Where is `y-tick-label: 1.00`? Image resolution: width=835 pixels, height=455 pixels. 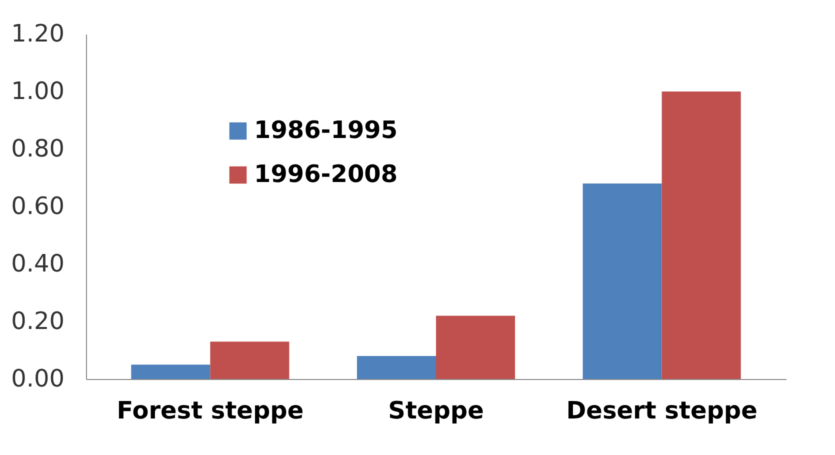 y-tick-label: 1.00 is located at coordinates (37, 91).